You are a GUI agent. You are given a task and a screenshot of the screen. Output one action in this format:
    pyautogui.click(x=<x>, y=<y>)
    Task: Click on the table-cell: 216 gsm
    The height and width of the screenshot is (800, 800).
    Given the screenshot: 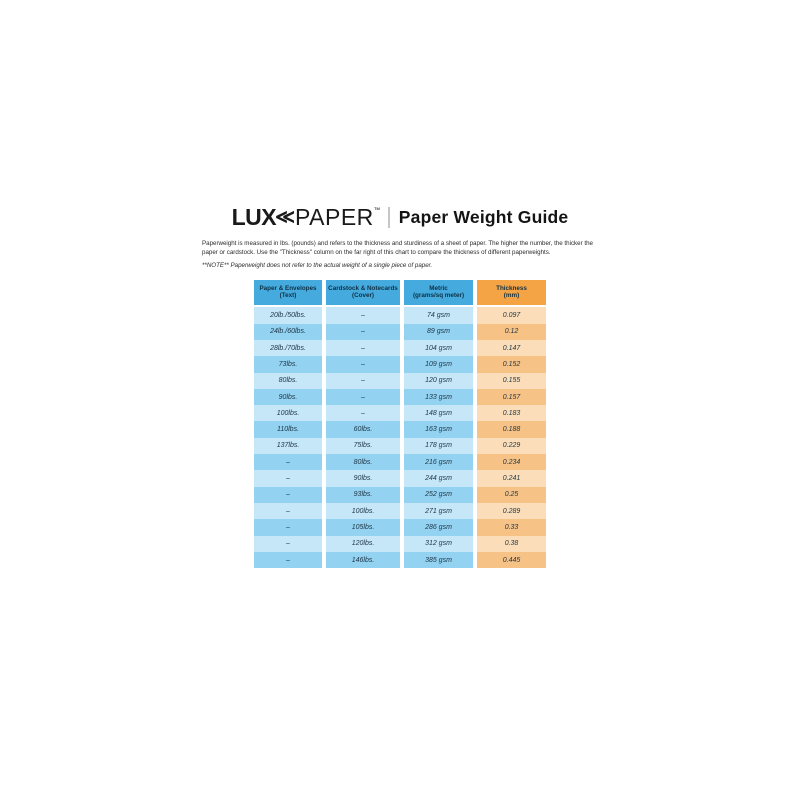 What is the action you would take?
    pyautogui.click(x=438, y=462)
    